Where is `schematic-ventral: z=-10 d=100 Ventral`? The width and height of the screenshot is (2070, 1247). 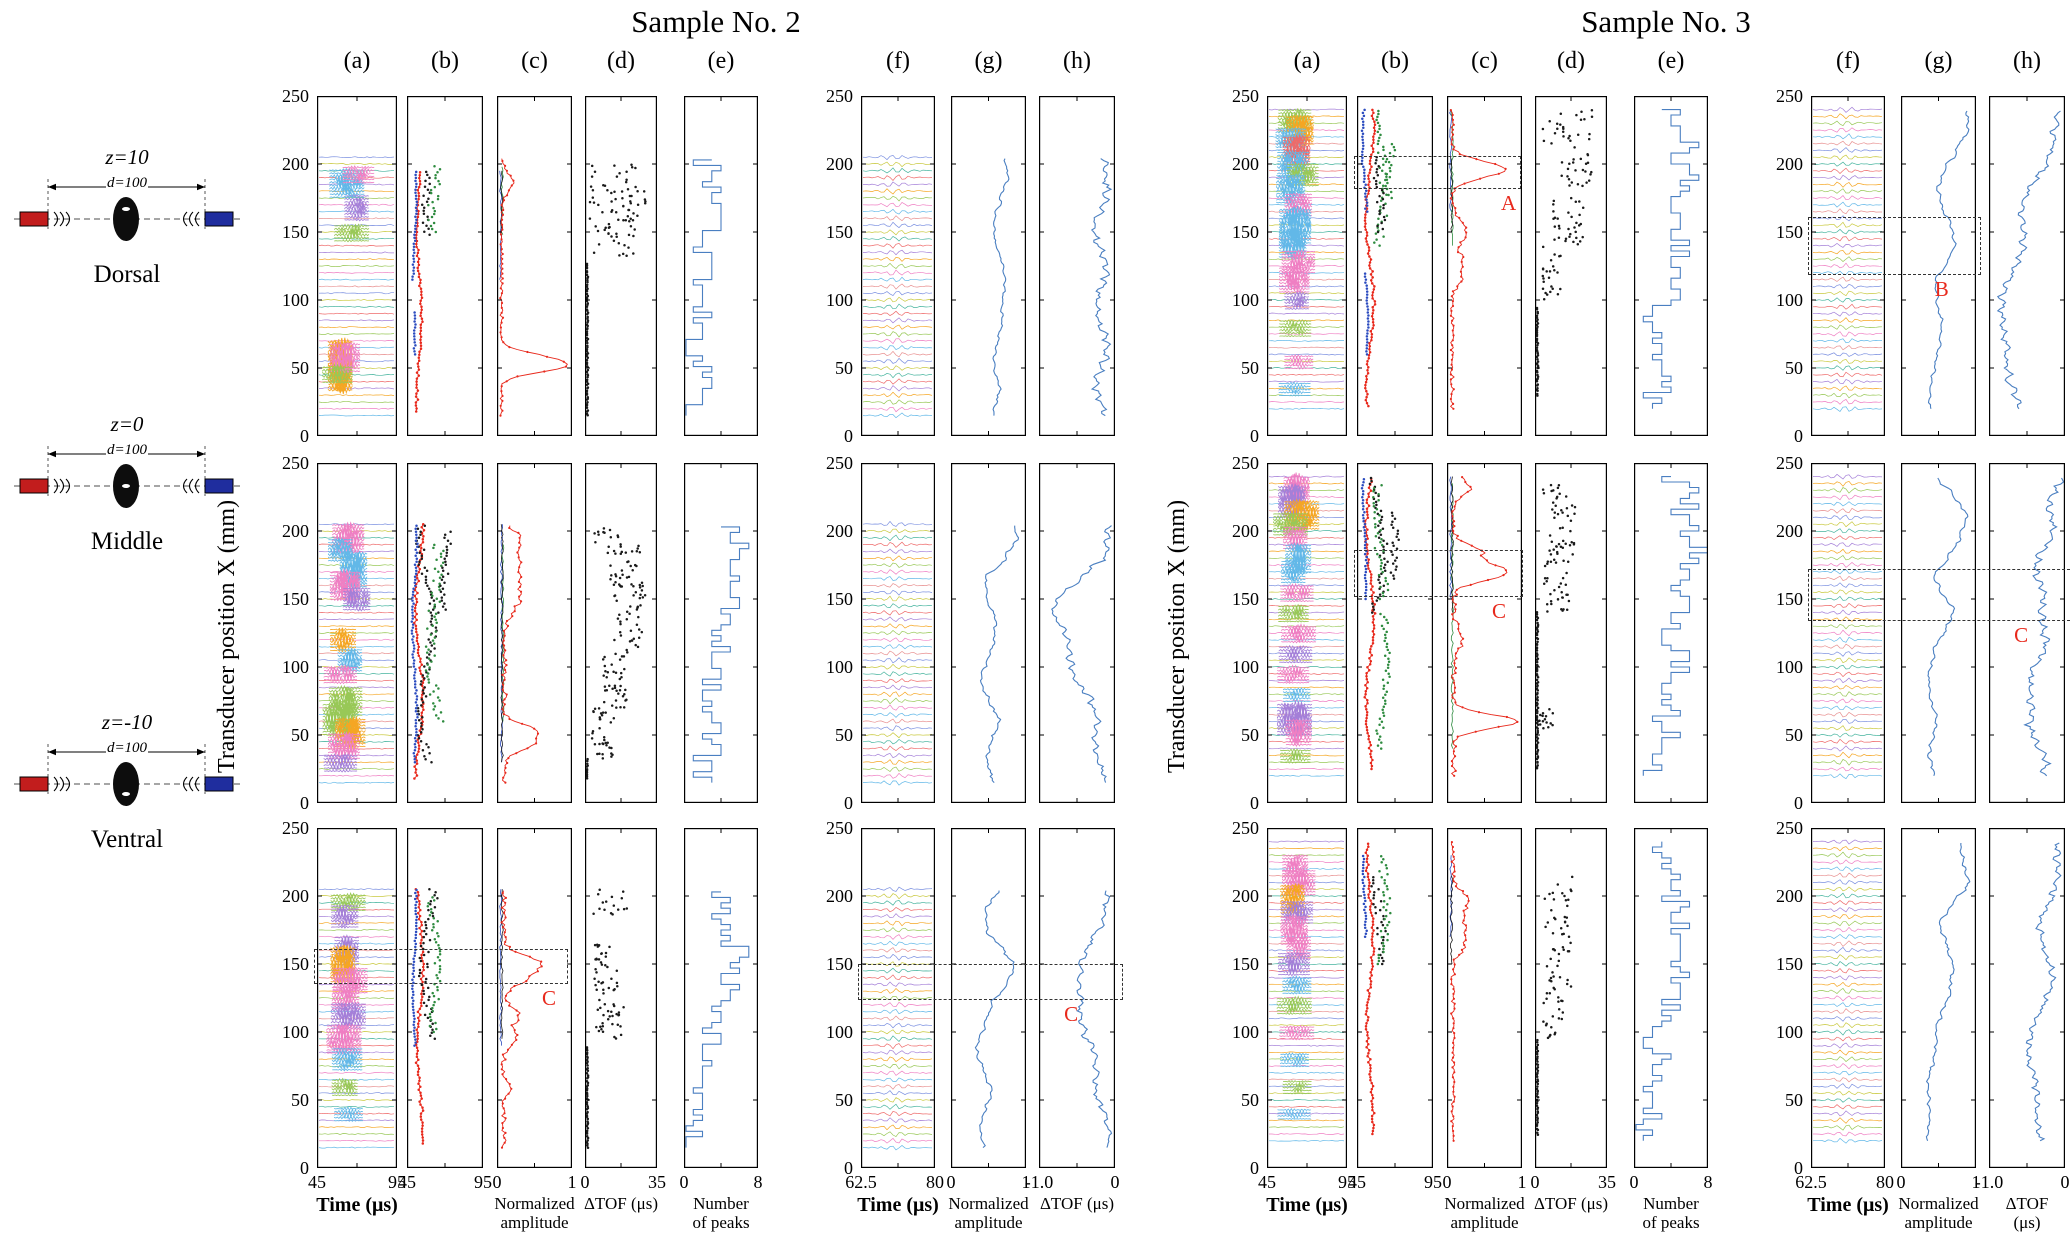 schematic-ventral: z=-10 d=100 Ventral is located at coordinates (127, 782).